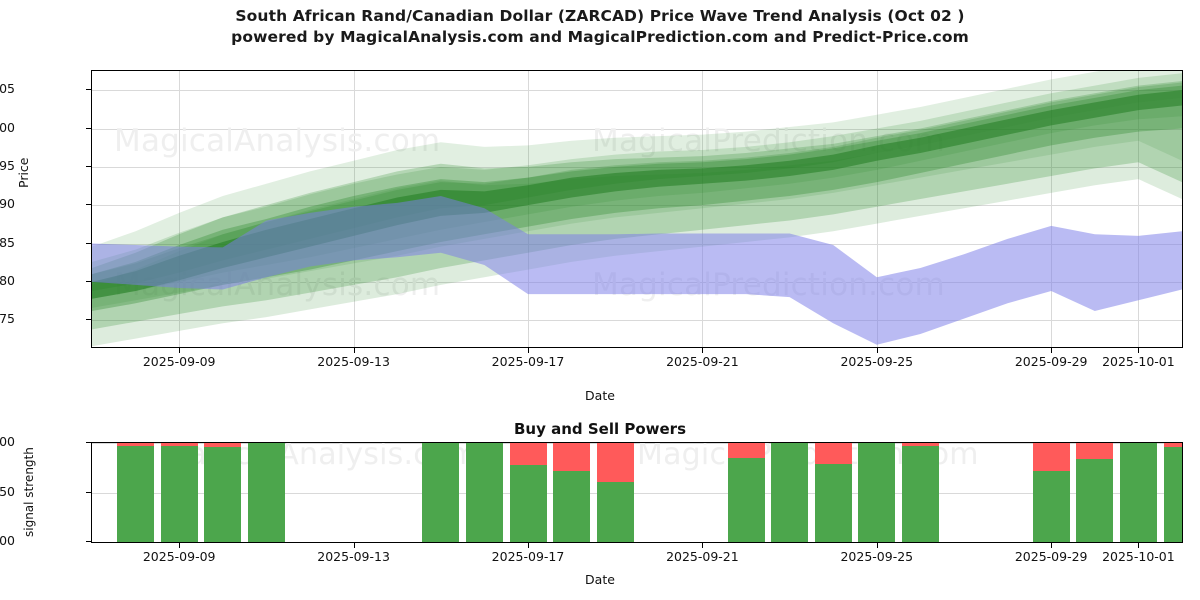  Describe the element at coordinates (7, 242) in the screenshot. I see `main-y-tick-label: 0.0785` at that location.